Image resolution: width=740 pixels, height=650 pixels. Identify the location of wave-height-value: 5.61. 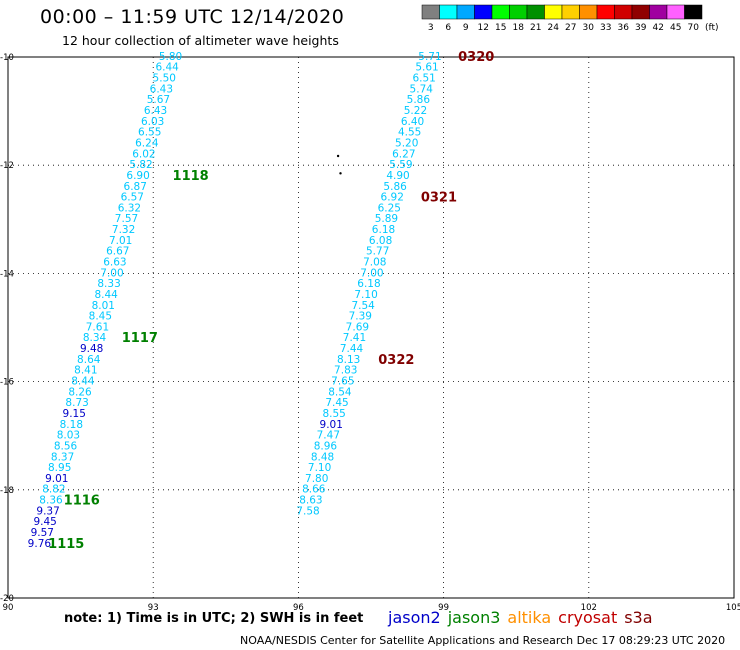
(426, 68).